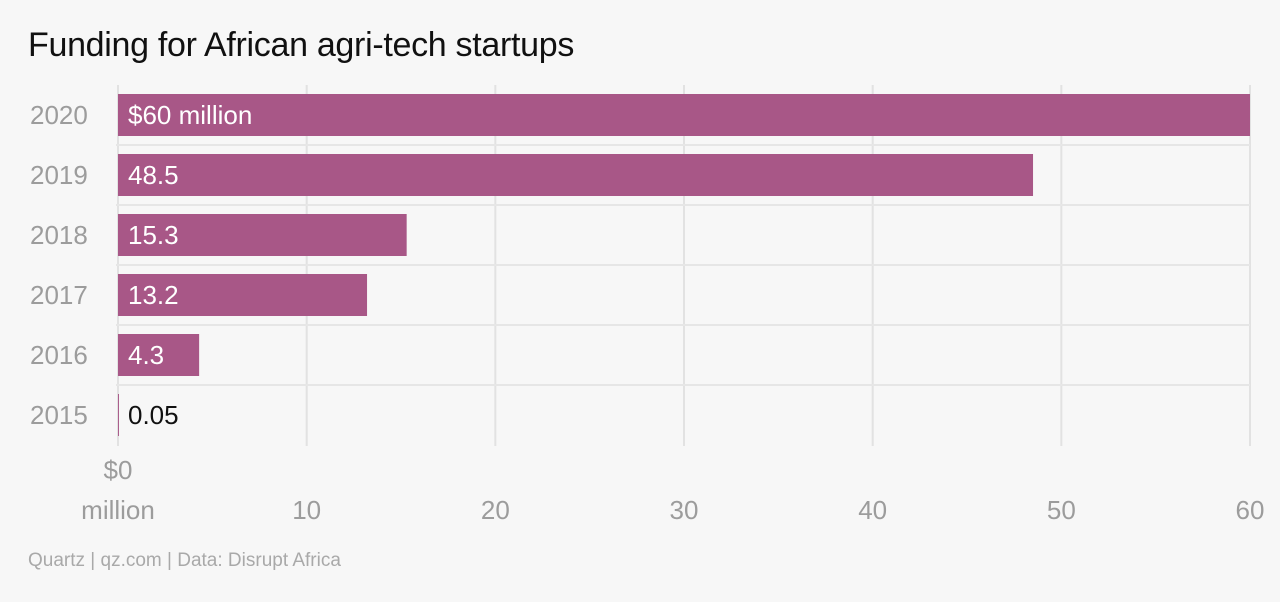 The image size is (1280, 602). Describe the element at coordinates (59, 295) in the screenshot. I see `category-label: 2017` at that location.